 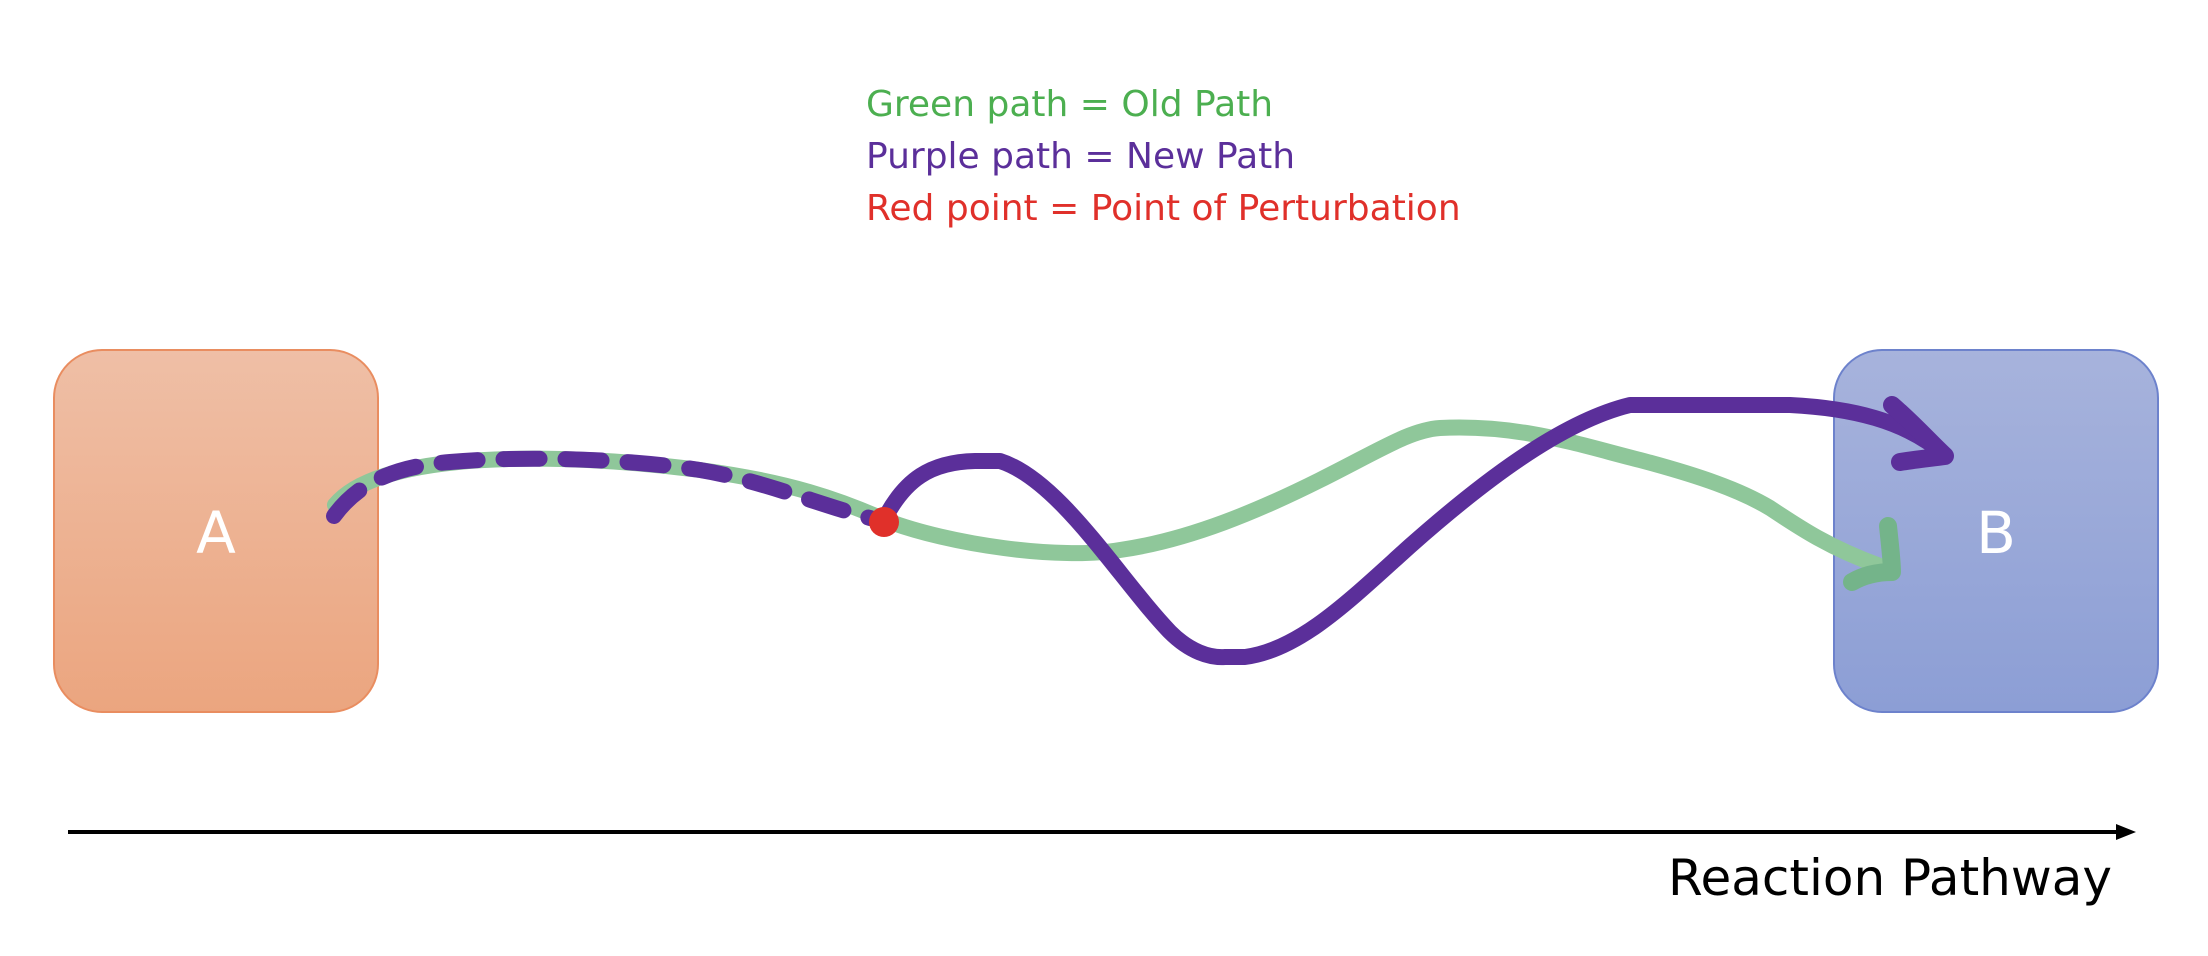 I want to click on legend-perturbation-point: Red point = Point of Perturbation, so click(x=1163, y=208).